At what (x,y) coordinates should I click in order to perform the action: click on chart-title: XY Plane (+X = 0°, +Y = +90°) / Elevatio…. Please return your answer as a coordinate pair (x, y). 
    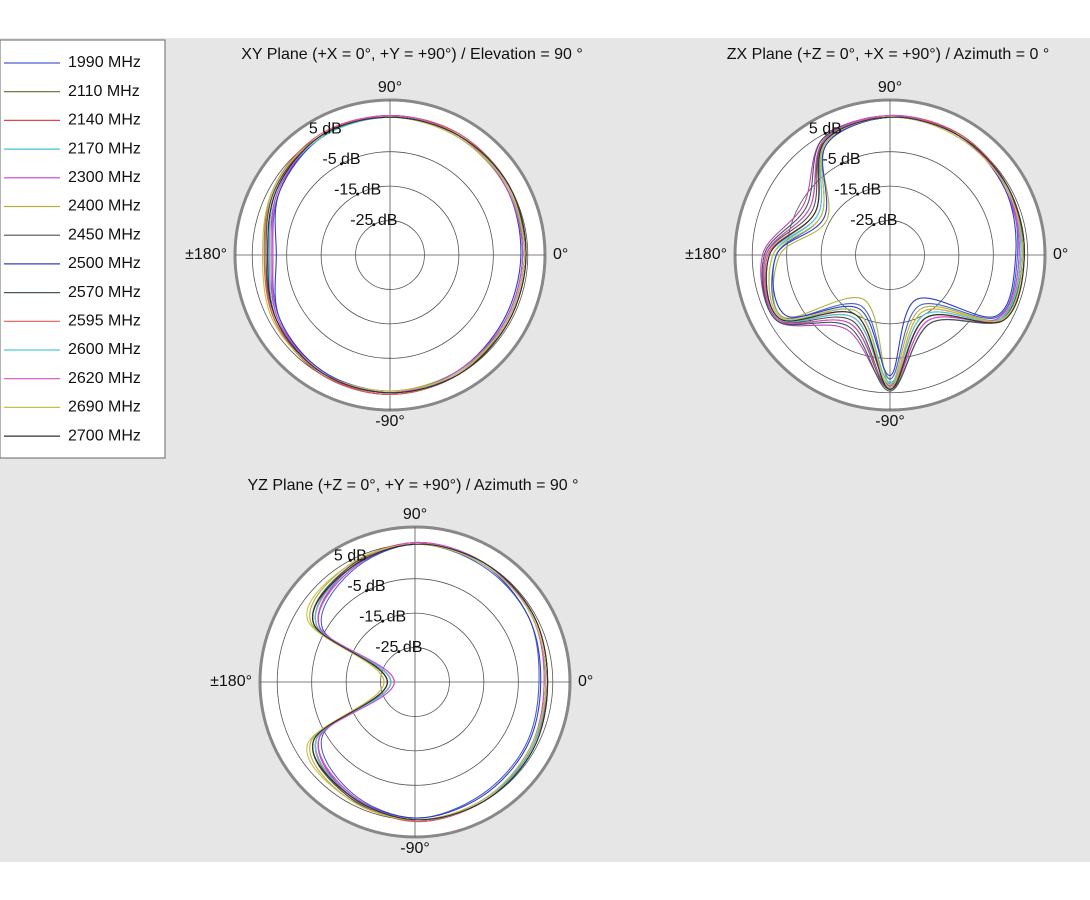
    Looking at the image, I should click on (412, 54).